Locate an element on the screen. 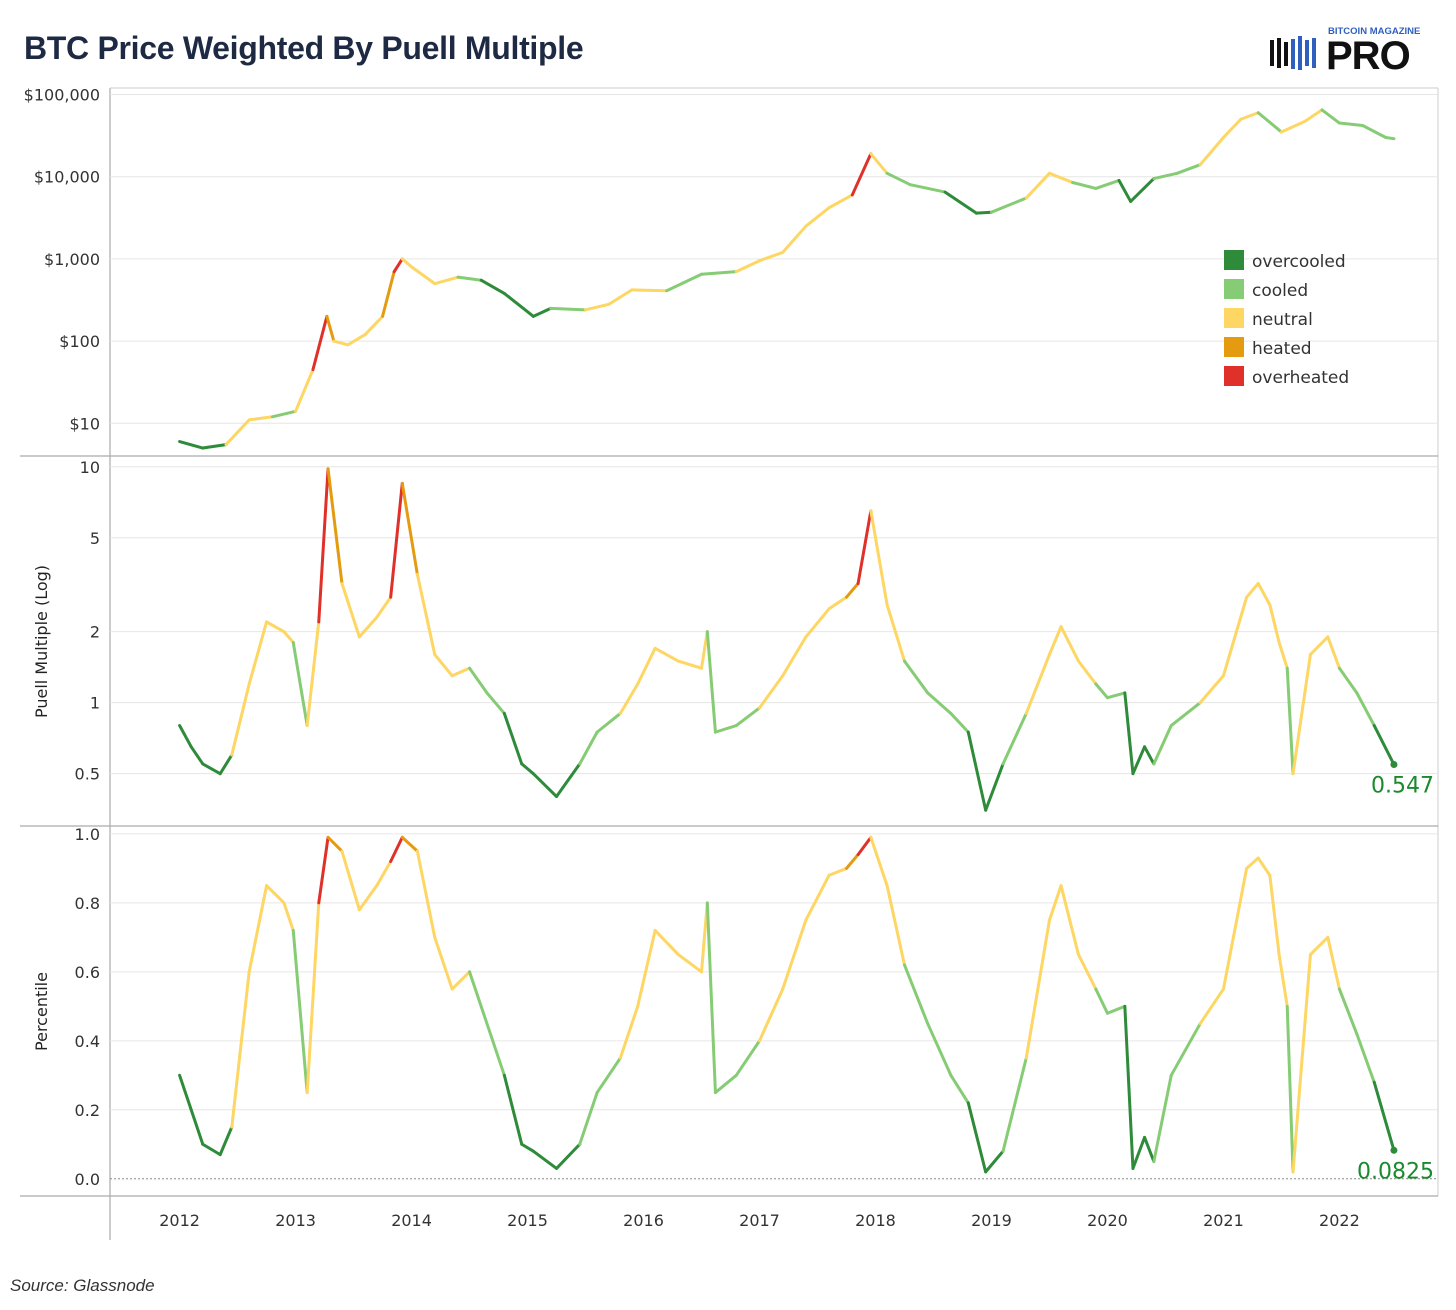 The width and height of the screenshot is (1456, 1310). legend-swatch-neutral is located at coordinates (1234, 318).